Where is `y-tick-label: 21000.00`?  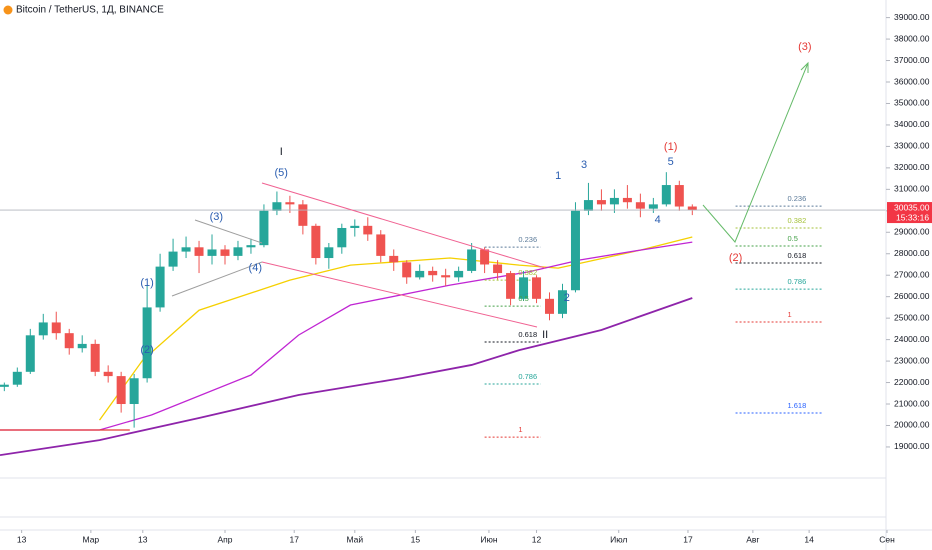 y-tick-label: 21000.00 is located at coordinates (912, 403).